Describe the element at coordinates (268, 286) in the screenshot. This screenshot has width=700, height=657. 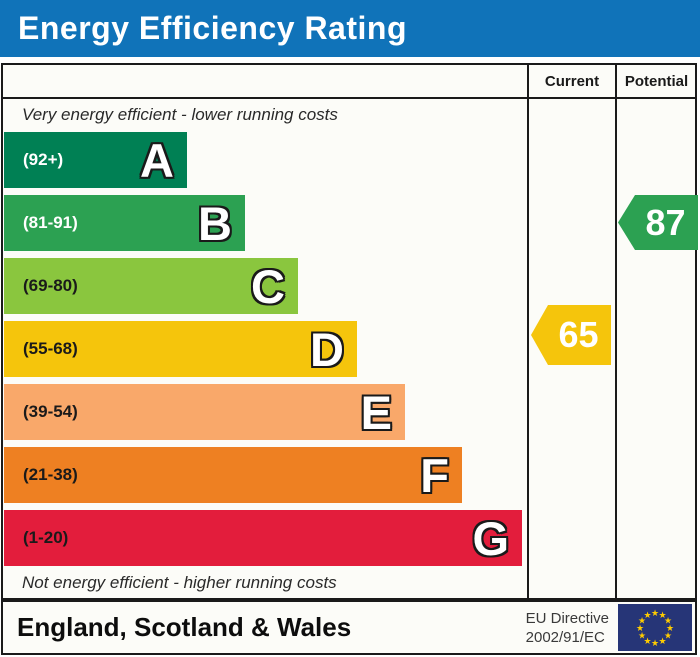
I see `band-c-letter: C` at that location.